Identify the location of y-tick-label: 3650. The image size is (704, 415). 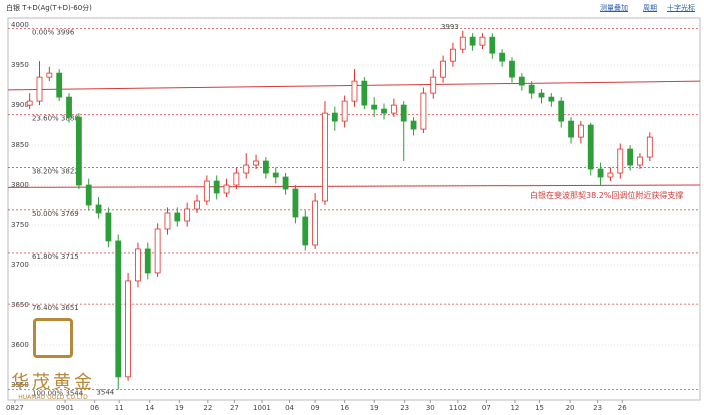
(20, 305).